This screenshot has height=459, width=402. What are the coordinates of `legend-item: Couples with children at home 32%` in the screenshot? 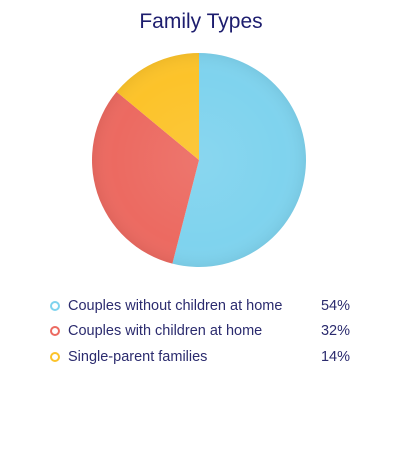 It's located at (200, 332).